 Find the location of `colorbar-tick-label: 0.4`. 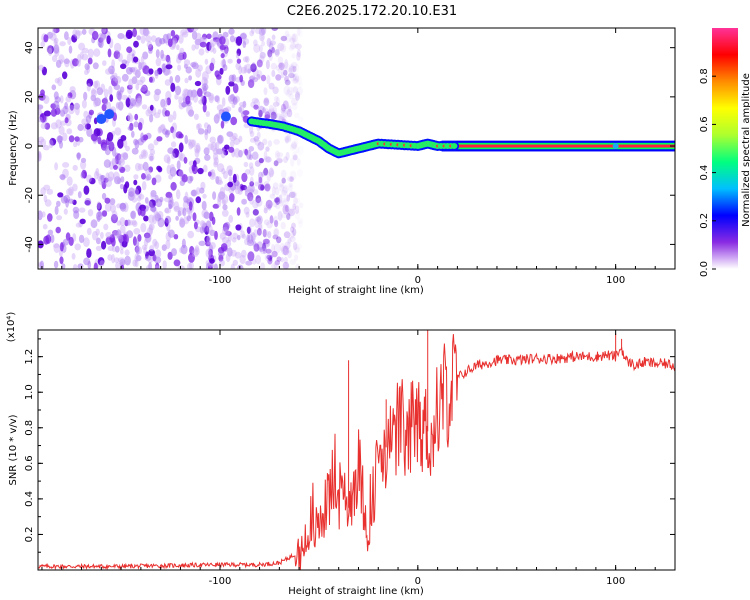

colorbar-tick-label: 0.4 is located at coordinates (704, 173).